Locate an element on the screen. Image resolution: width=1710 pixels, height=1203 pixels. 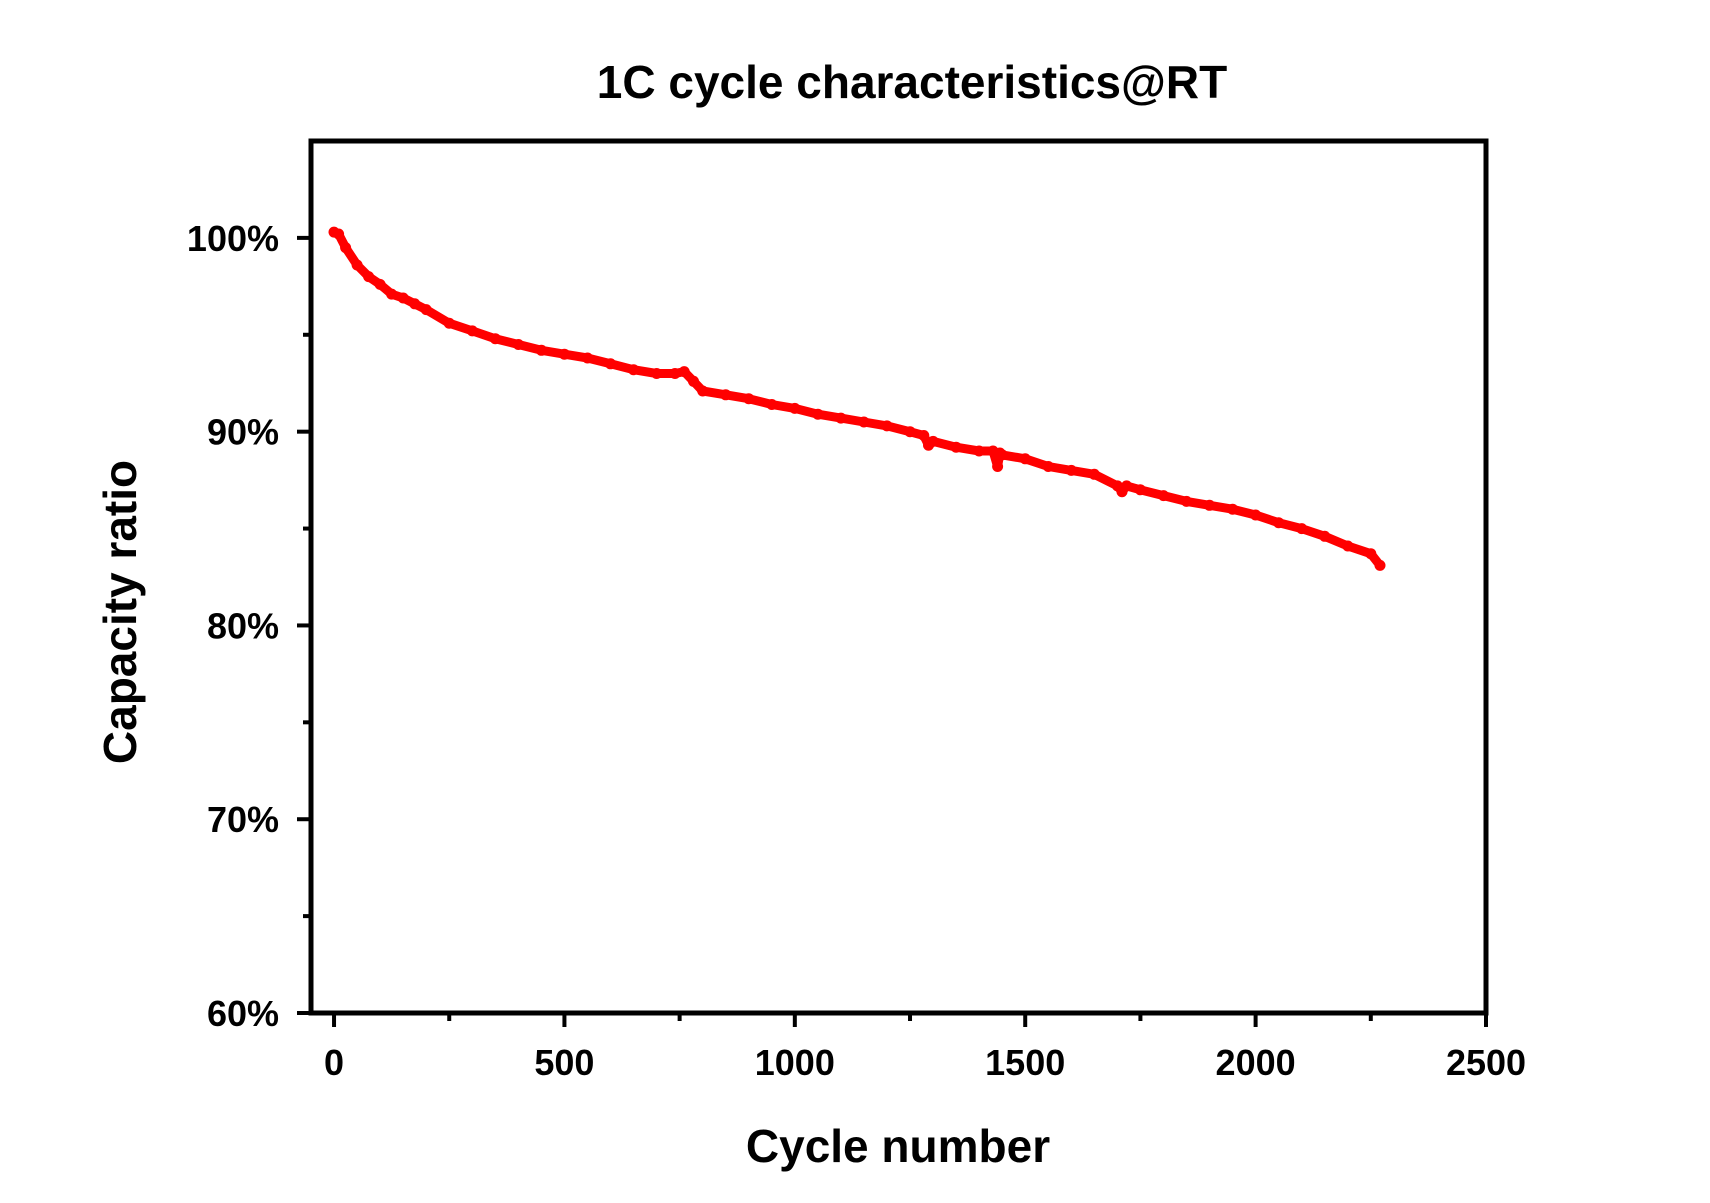
y-axis: 60% 70% 80% 90% 100% is located at coordinates (249, 626).